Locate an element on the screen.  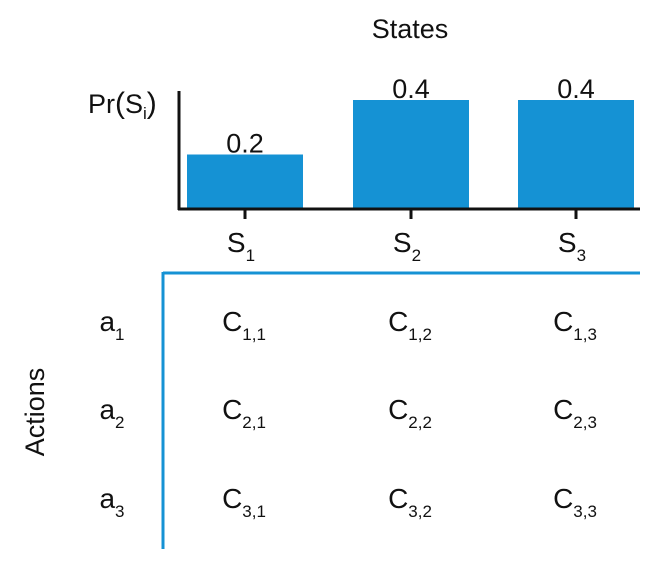
row-axis-label: Actions is located at coordinates (35, 412).